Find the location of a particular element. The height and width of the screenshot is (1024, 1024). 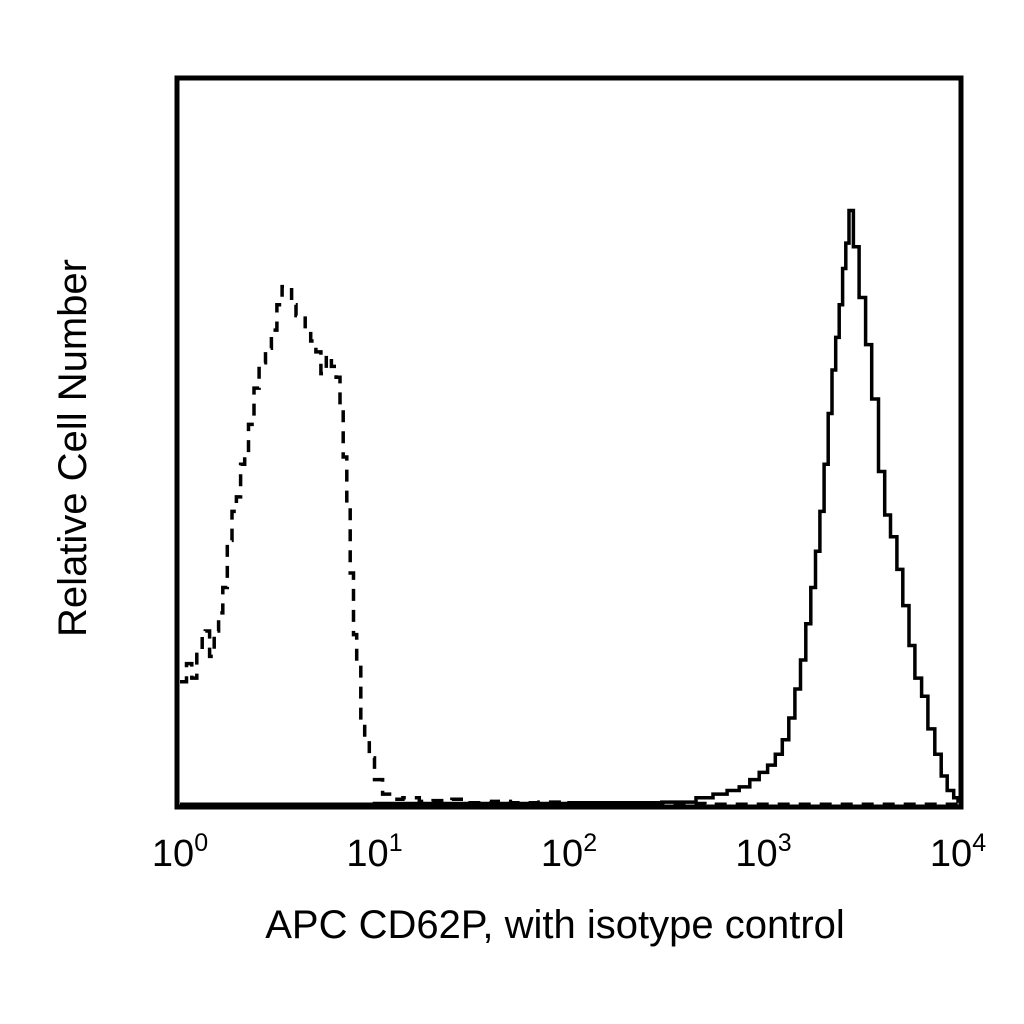

x-tick-labels: 10⁰ 10¹ 10² 10³ 10⁴ is located at coordinates (569, 852).